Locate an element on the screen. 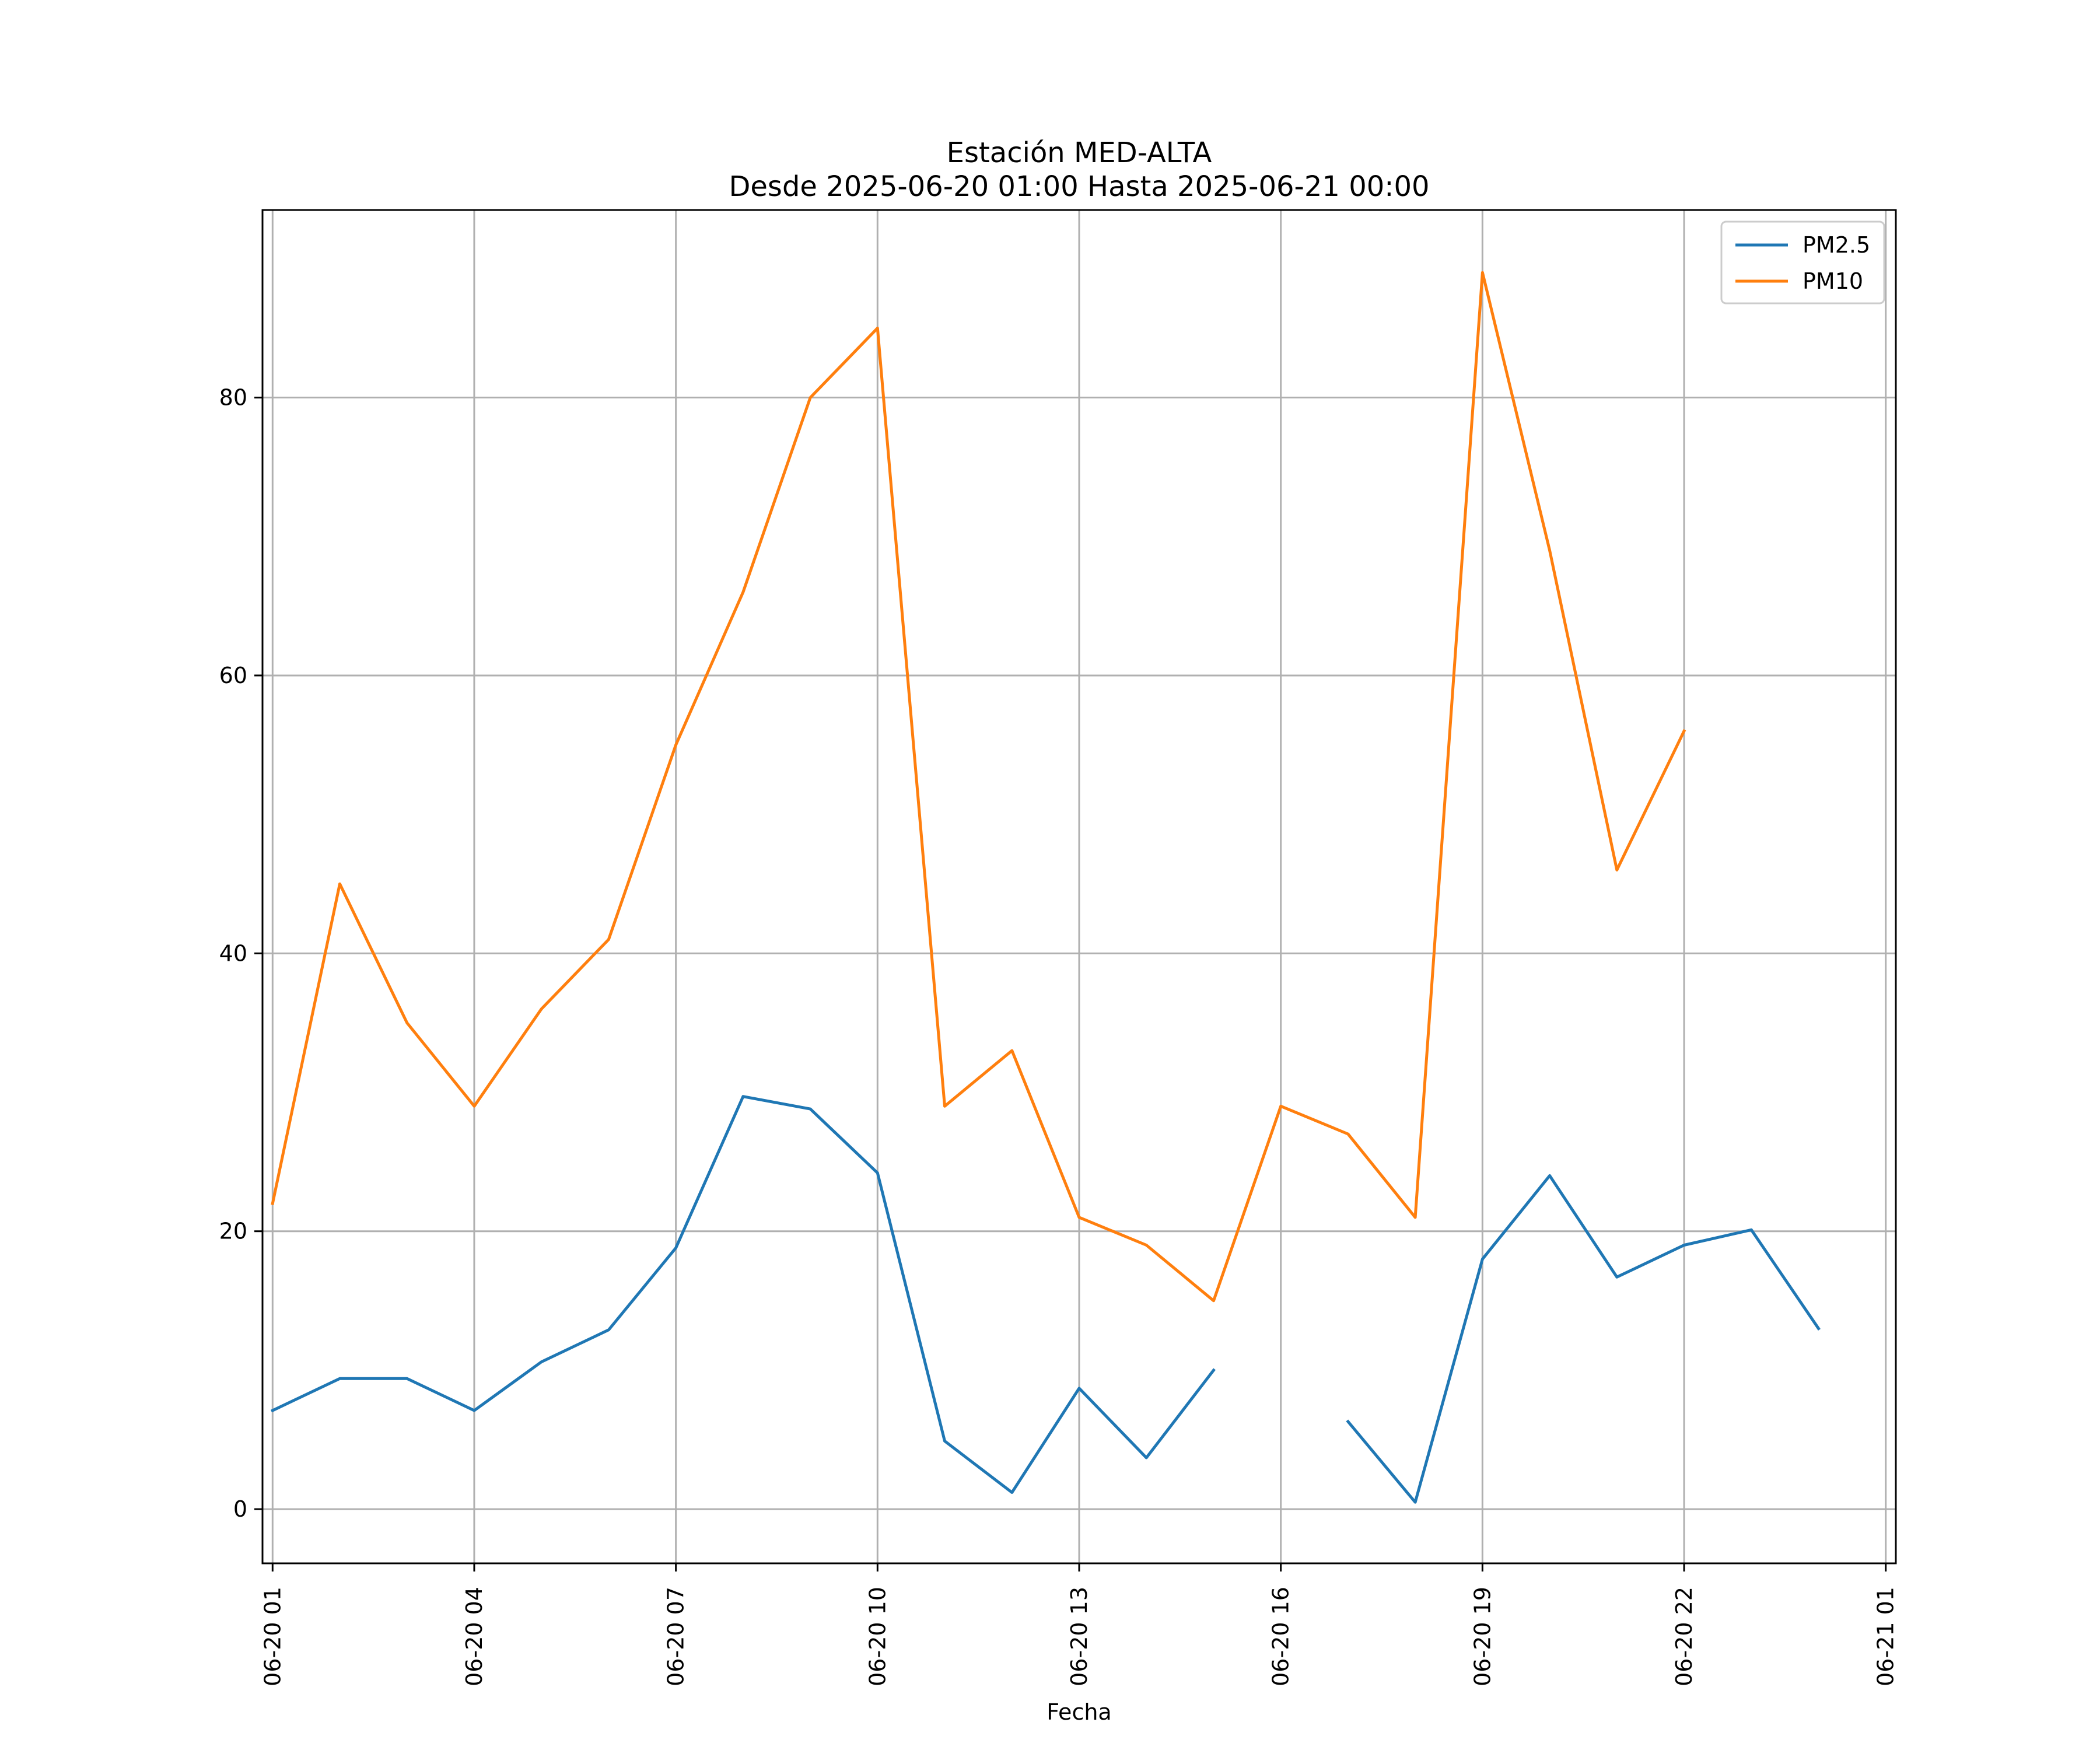 The width and height of the screenshot is (2100, 1750). legend: PM2.5 PM10 is located at coordinates (1803, 262).